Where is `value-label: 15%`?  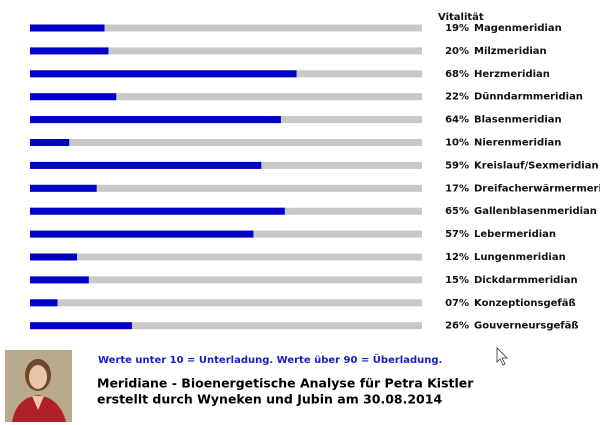 value-label: 15% is located at coordinates (457, 280).